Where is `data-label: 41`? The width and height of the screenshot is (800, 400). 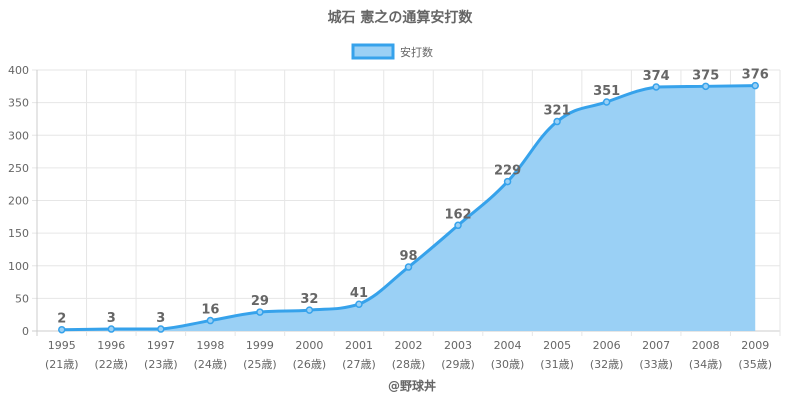 data-label: 41 is located at coordinates (359, 293).